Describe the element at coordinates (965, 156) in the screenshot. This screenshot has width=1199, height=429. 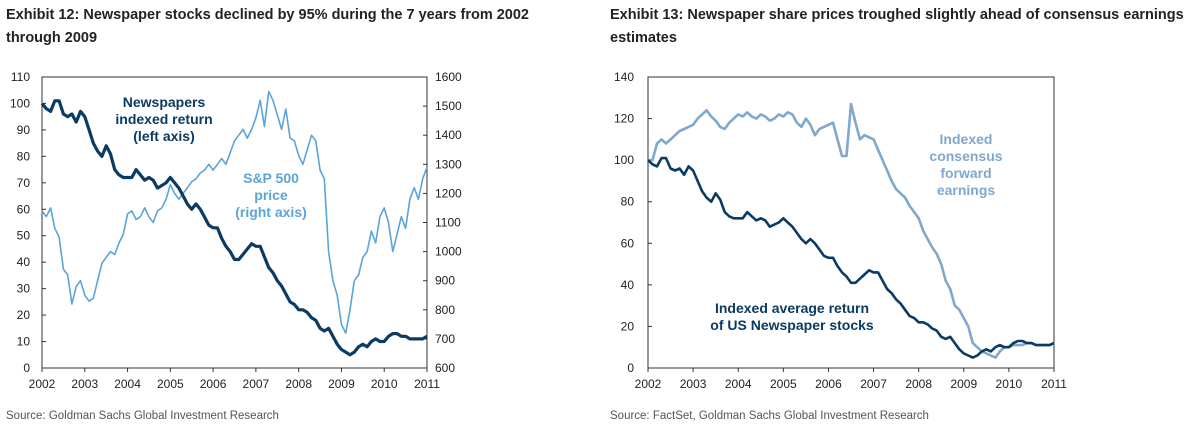
I see `annotation-earnings: consensus` at that location.